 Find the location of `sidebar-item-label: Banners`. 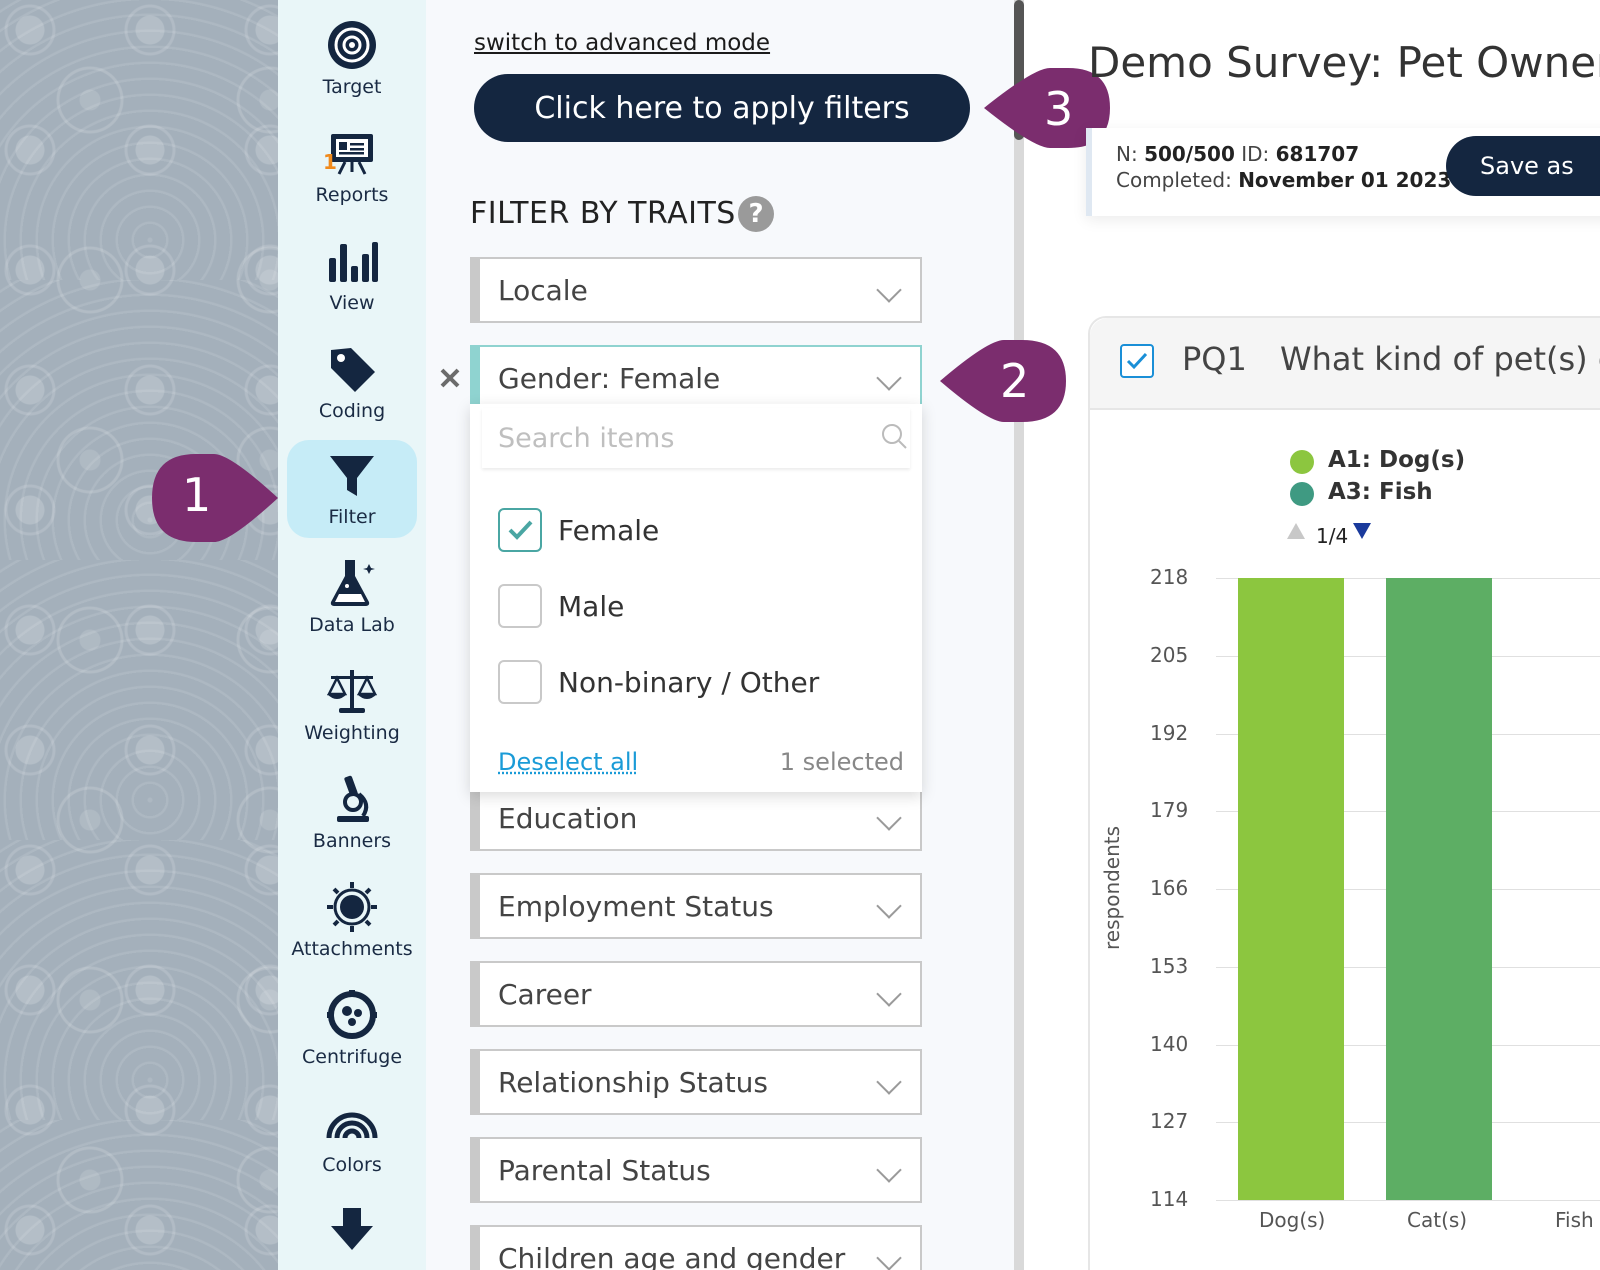

sidebar-item-label: Banners is located at coordinates (352, 841).